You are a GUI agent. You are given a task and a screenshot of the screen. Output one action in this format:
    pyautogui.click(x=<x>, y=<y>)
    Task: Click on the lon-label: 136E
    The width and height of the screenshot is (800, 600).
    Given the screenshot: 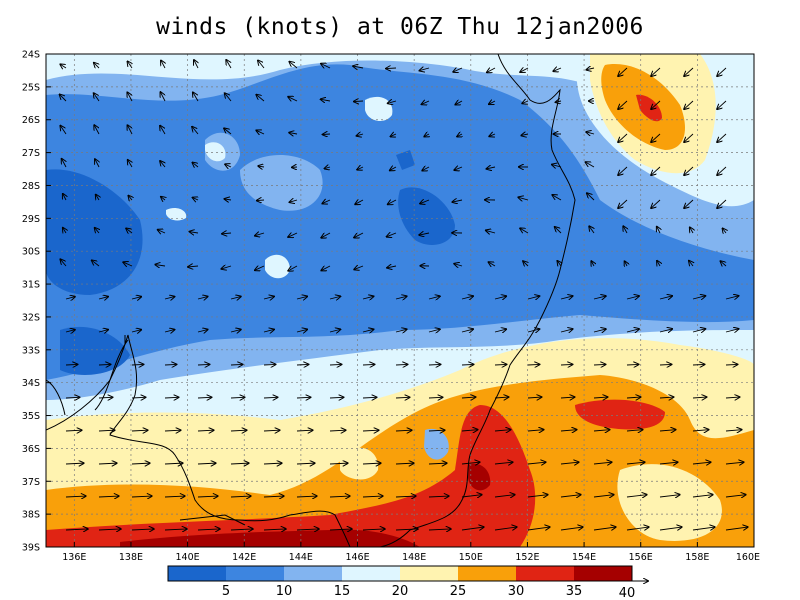 What is the action you would take?
    pyautogui.click(x=74, y=557)
    